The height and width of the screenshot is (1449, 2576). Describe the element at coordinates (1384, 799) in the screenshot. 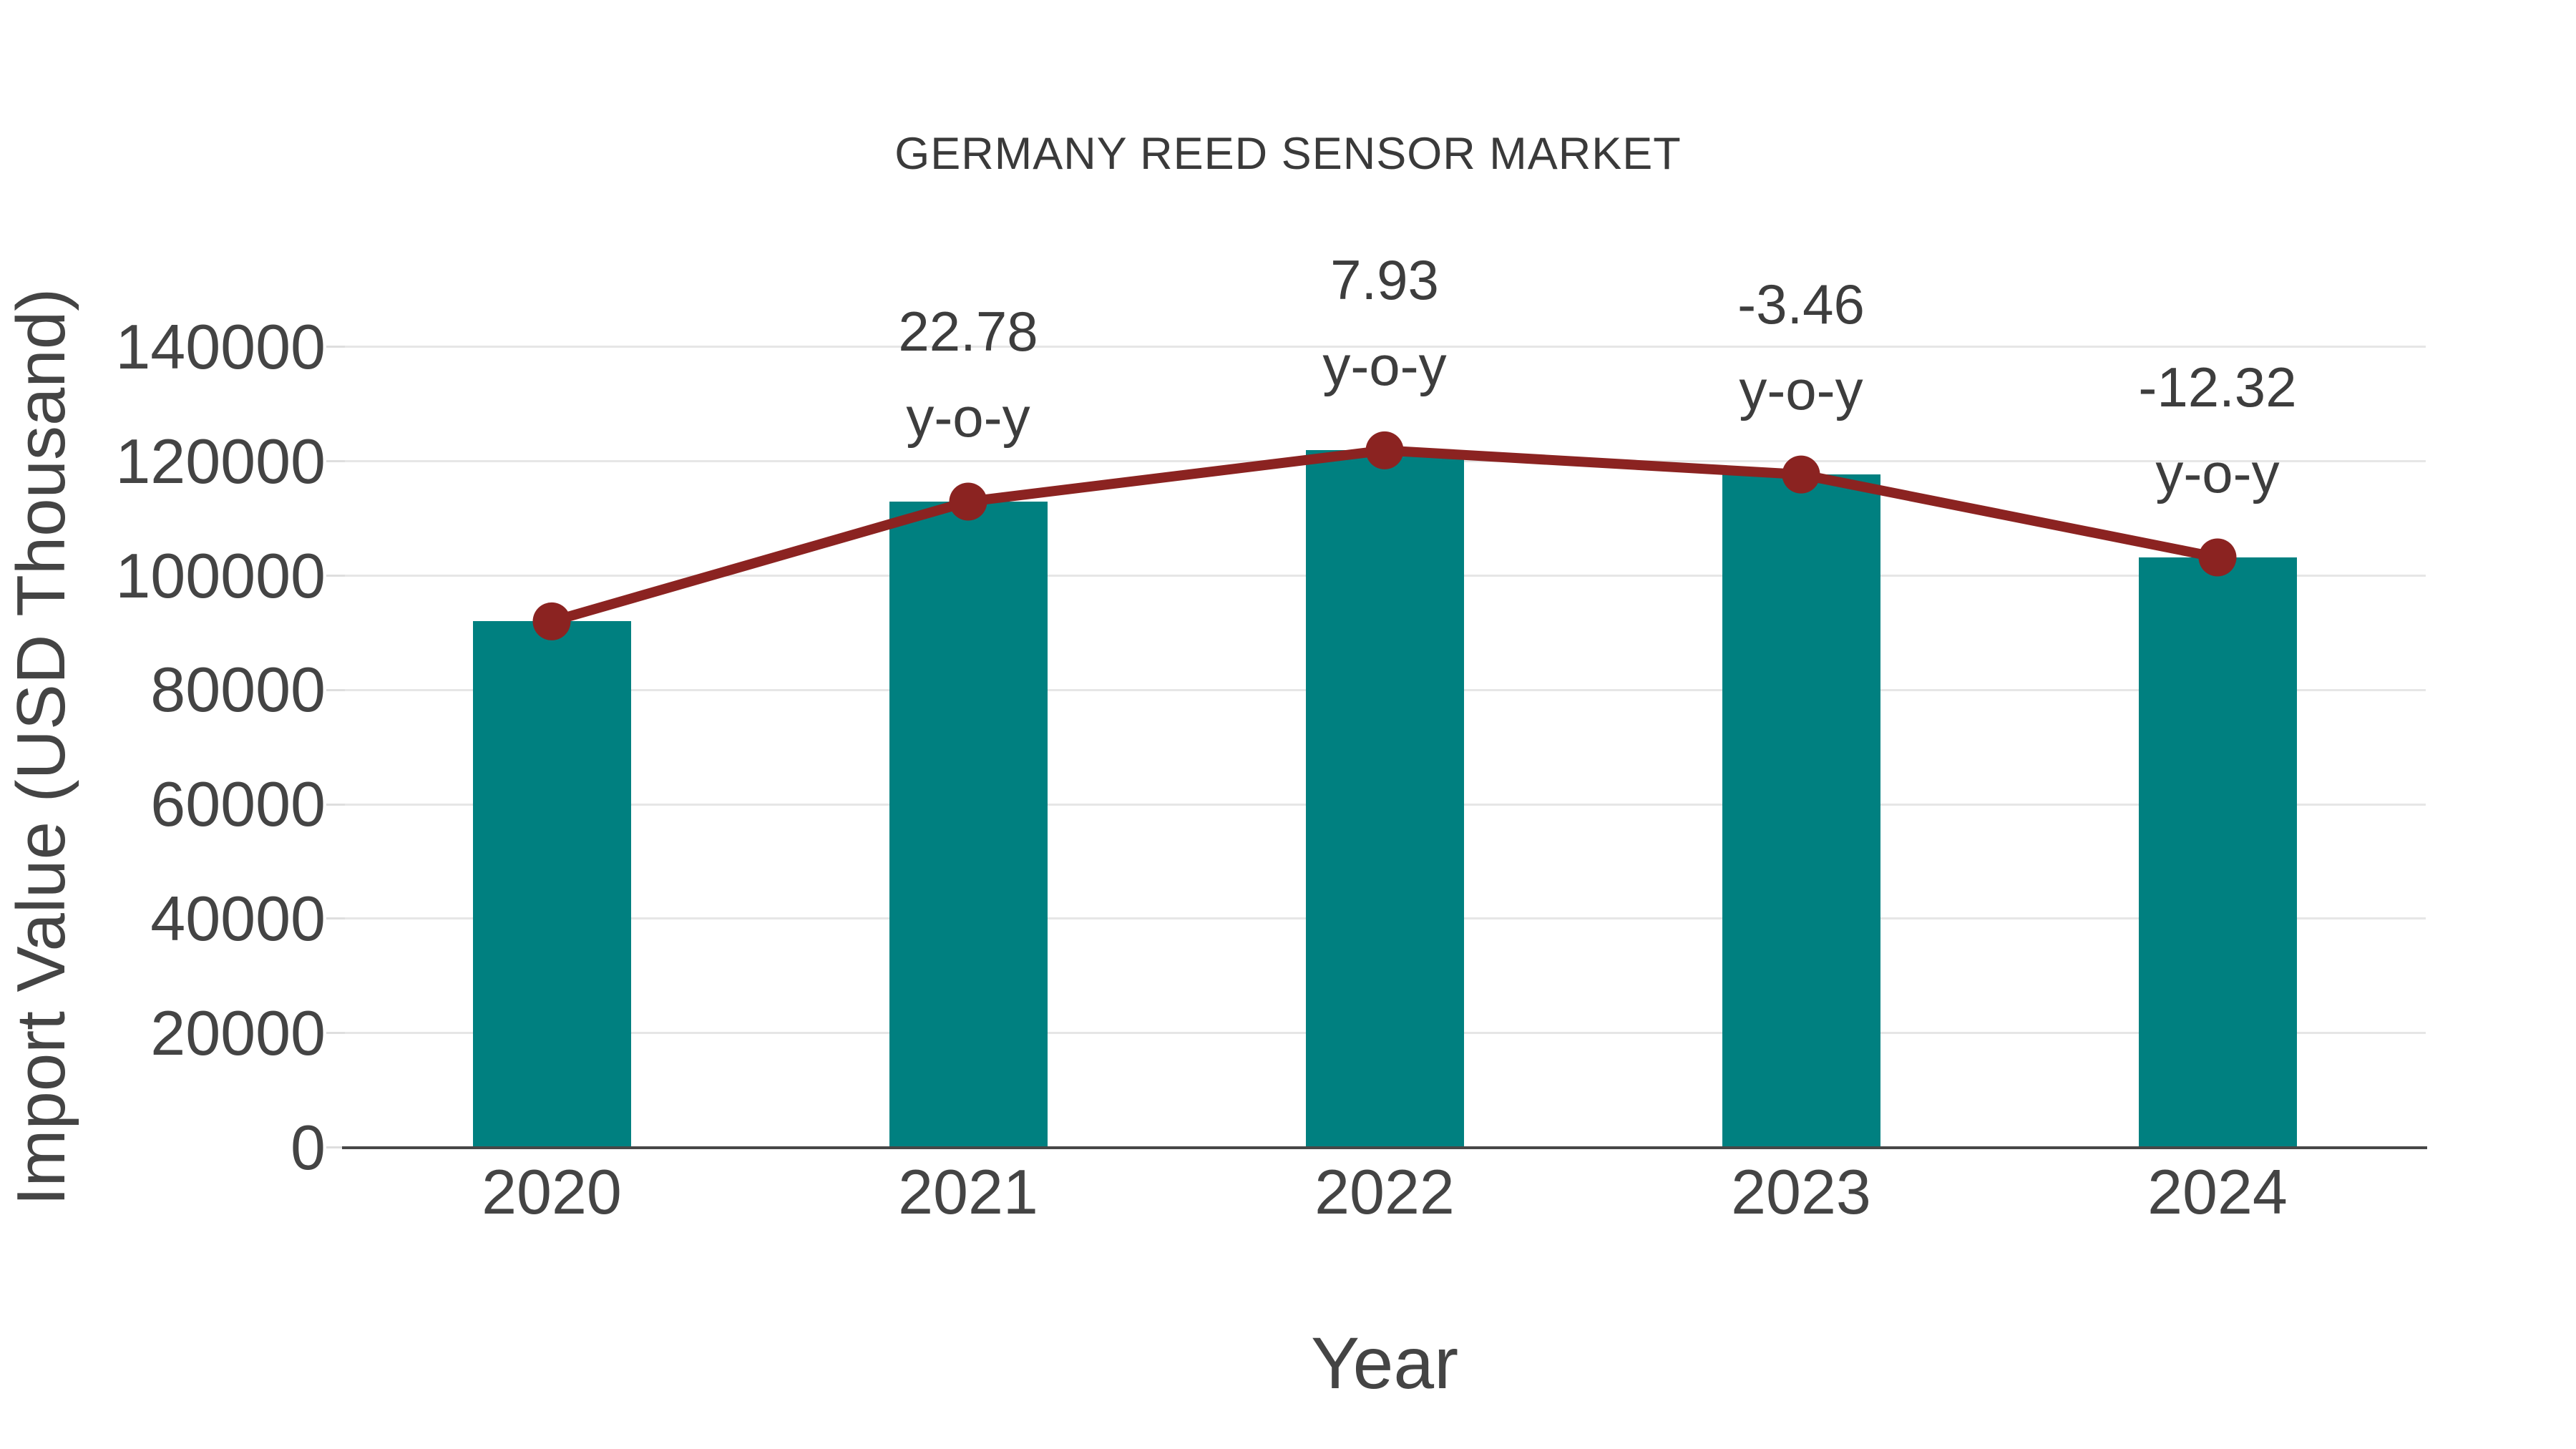

I see `bar-2022` at that location.